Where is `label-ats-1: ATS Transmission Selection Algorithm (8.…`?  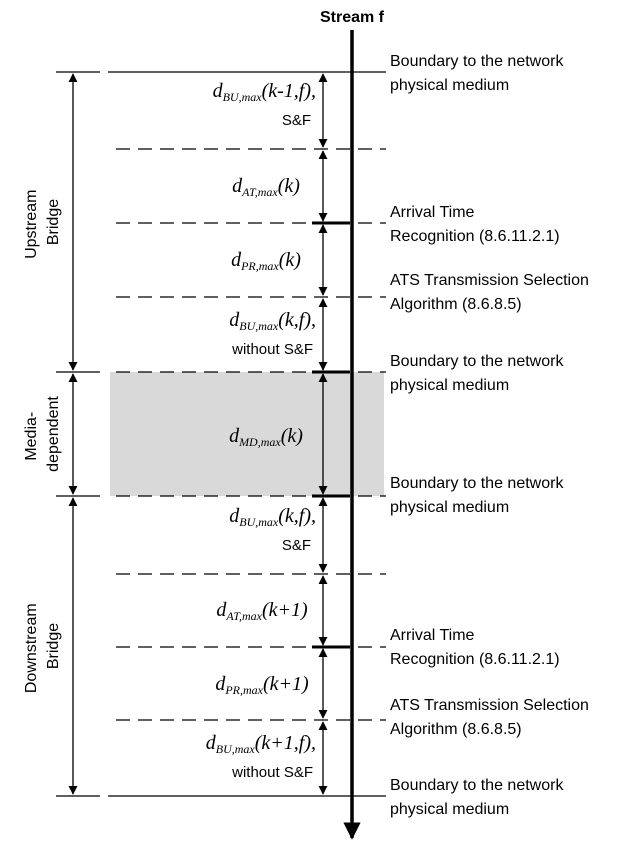
label-ats-1: ATS Transmission Selection Algorithm (8.… is located at coordinates (491, 292).